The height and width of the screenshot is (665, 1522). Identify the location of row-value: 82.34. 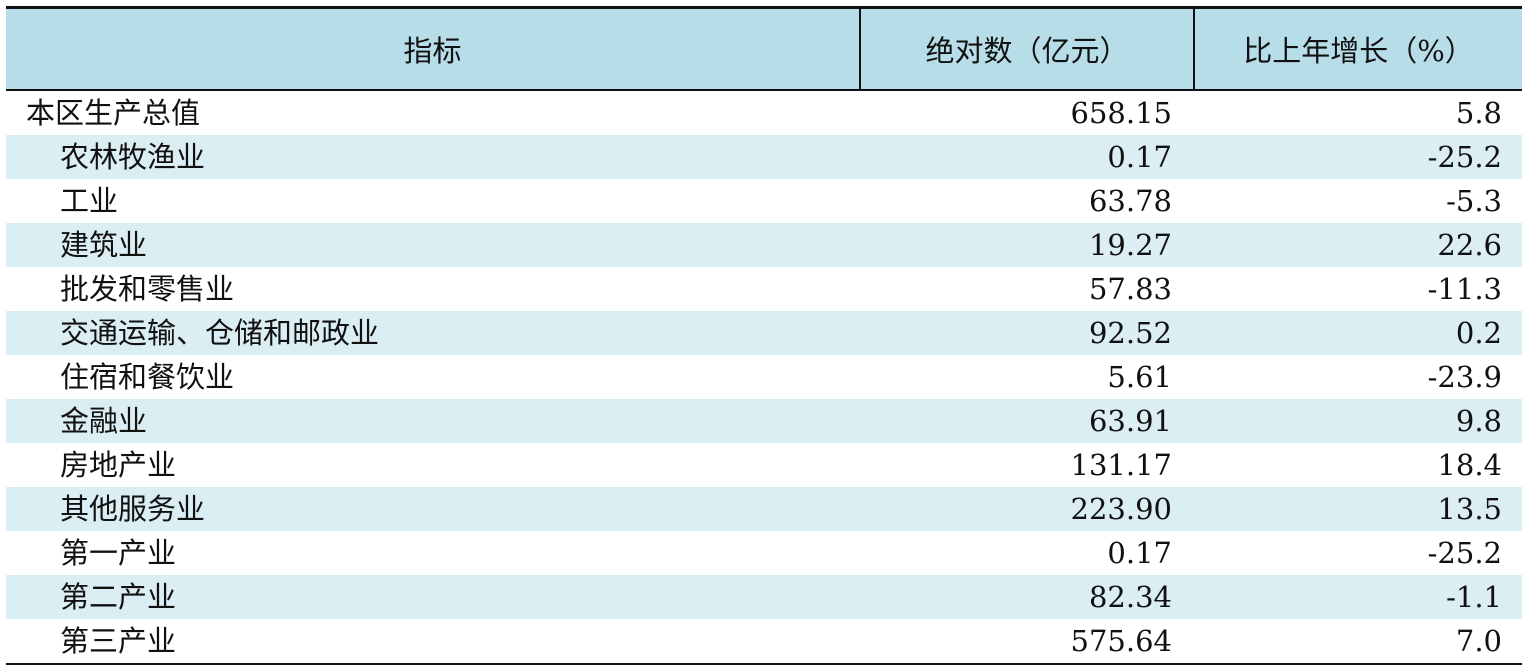
(1027, 597).